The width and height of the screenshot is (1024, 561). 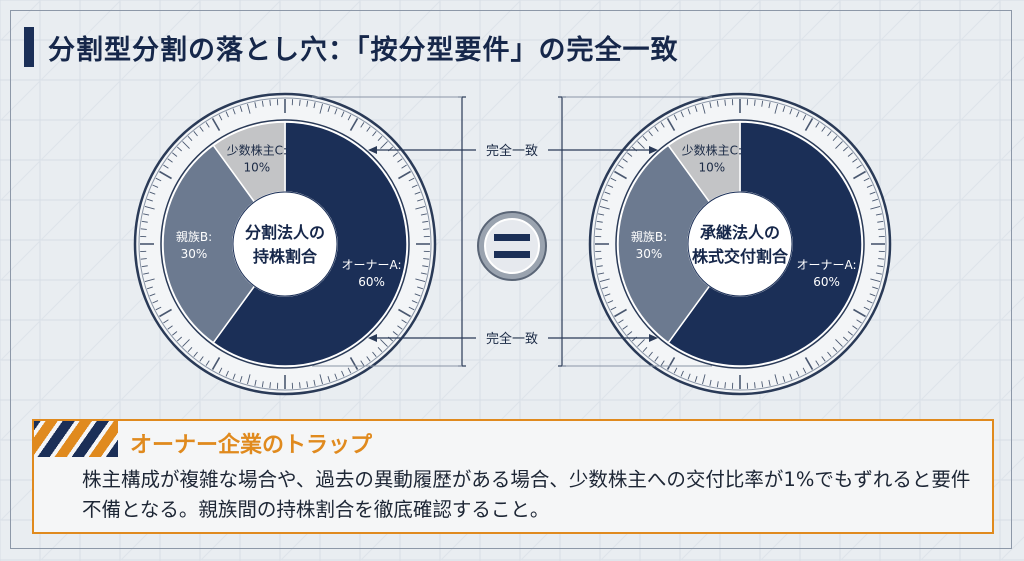 What do you see at coordinates (649, 254) in the screenshot?
I see `slice-value-label: 30%` at bounding box center [649, 254].